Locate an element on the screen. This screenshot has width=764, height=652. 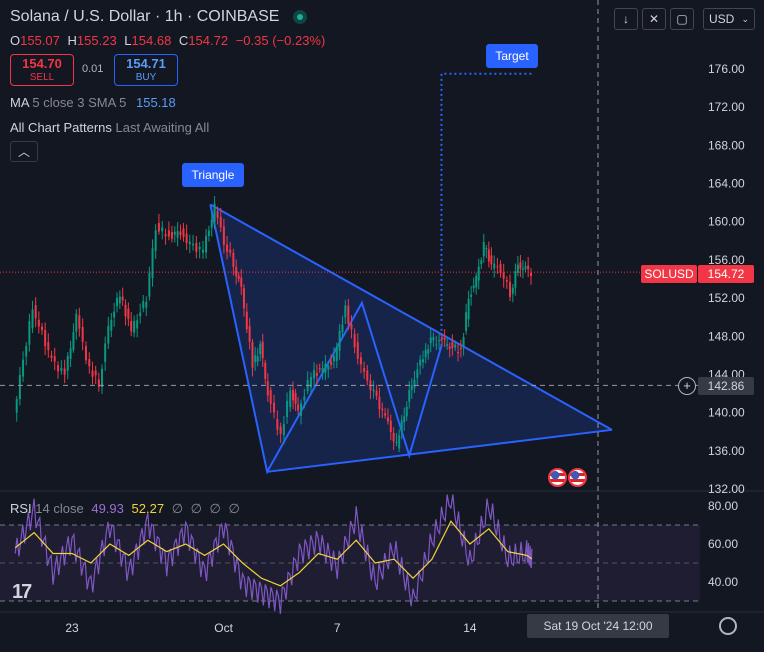
tradingview-logo: 17 is located at coordinates (22, 592).